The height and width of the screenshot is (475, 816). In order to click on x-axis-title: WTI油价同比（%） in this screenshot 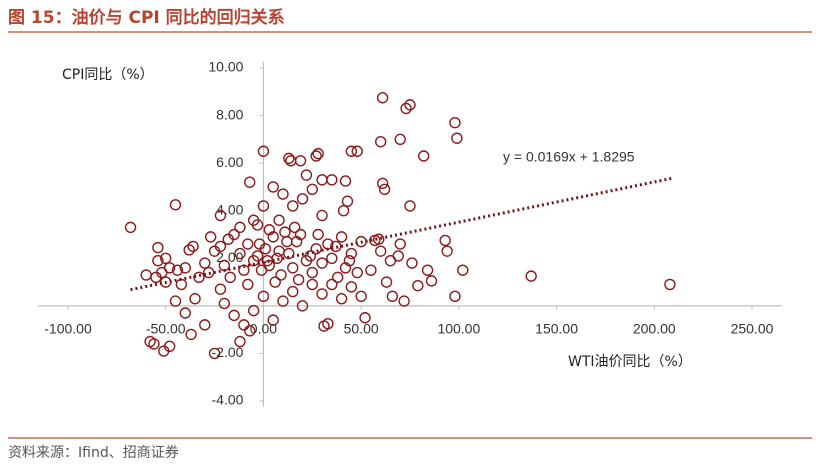, I will do `click(630, 362)`.